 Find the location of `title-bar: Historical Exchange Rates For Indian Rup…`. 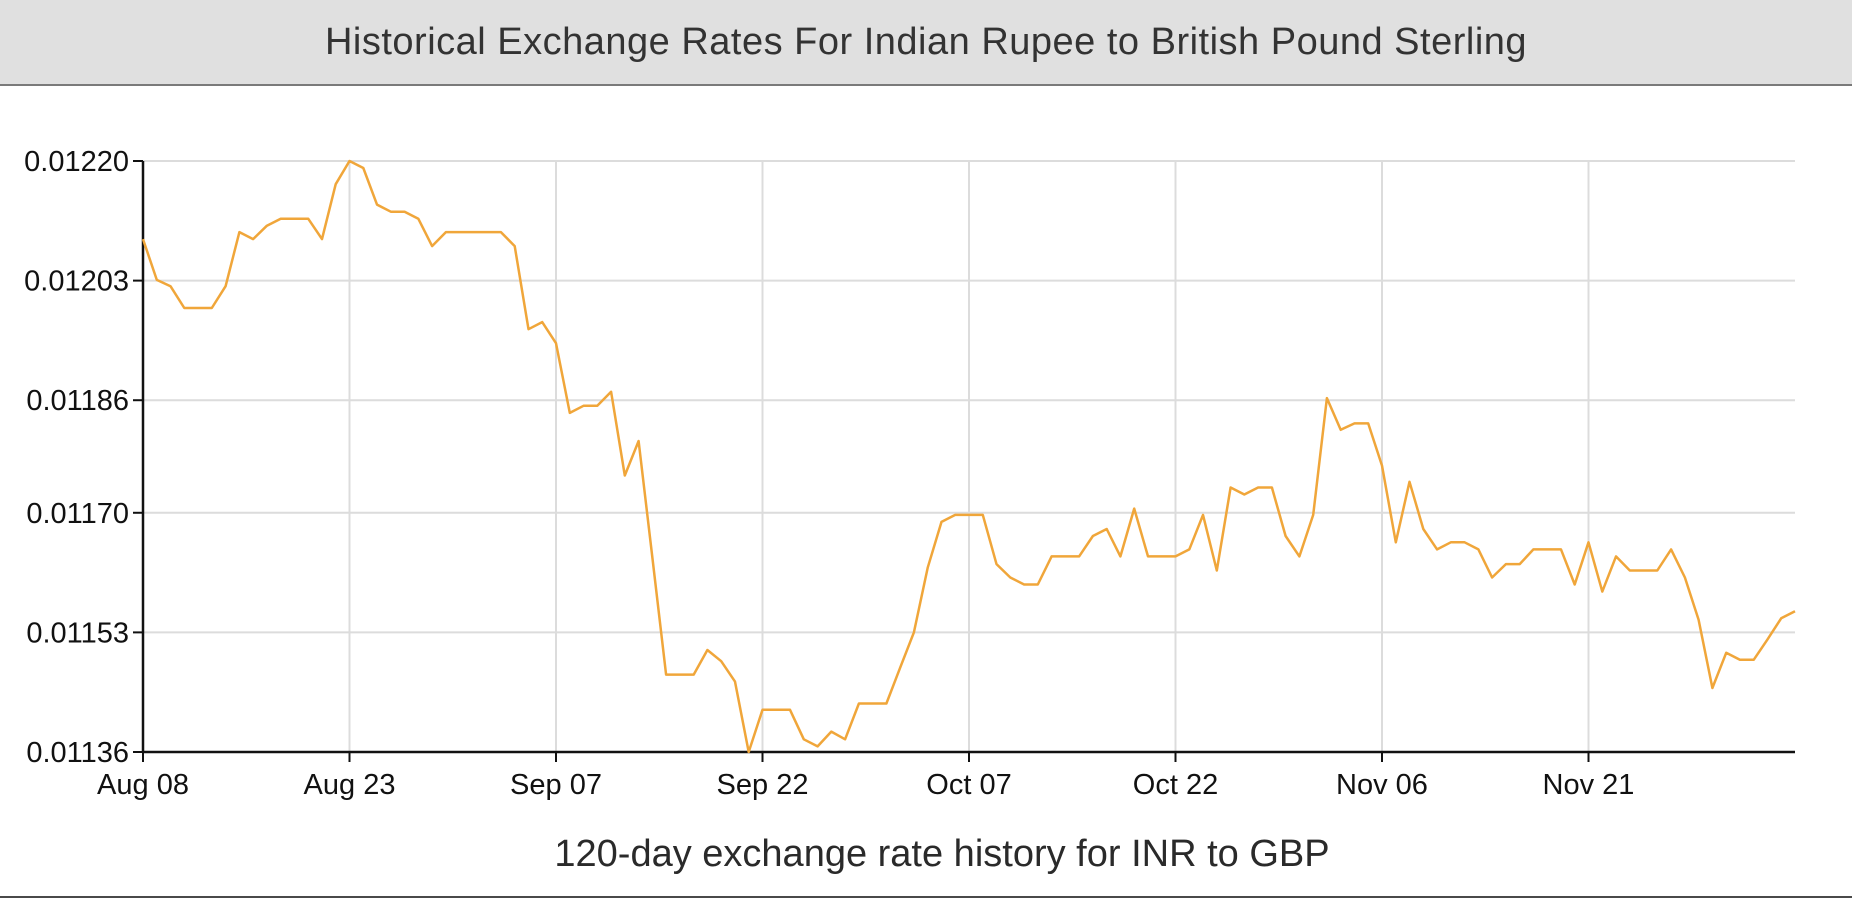

title-bar: Historical Exchange Rates For Indian Rup… is located at coordinates (926, 43).